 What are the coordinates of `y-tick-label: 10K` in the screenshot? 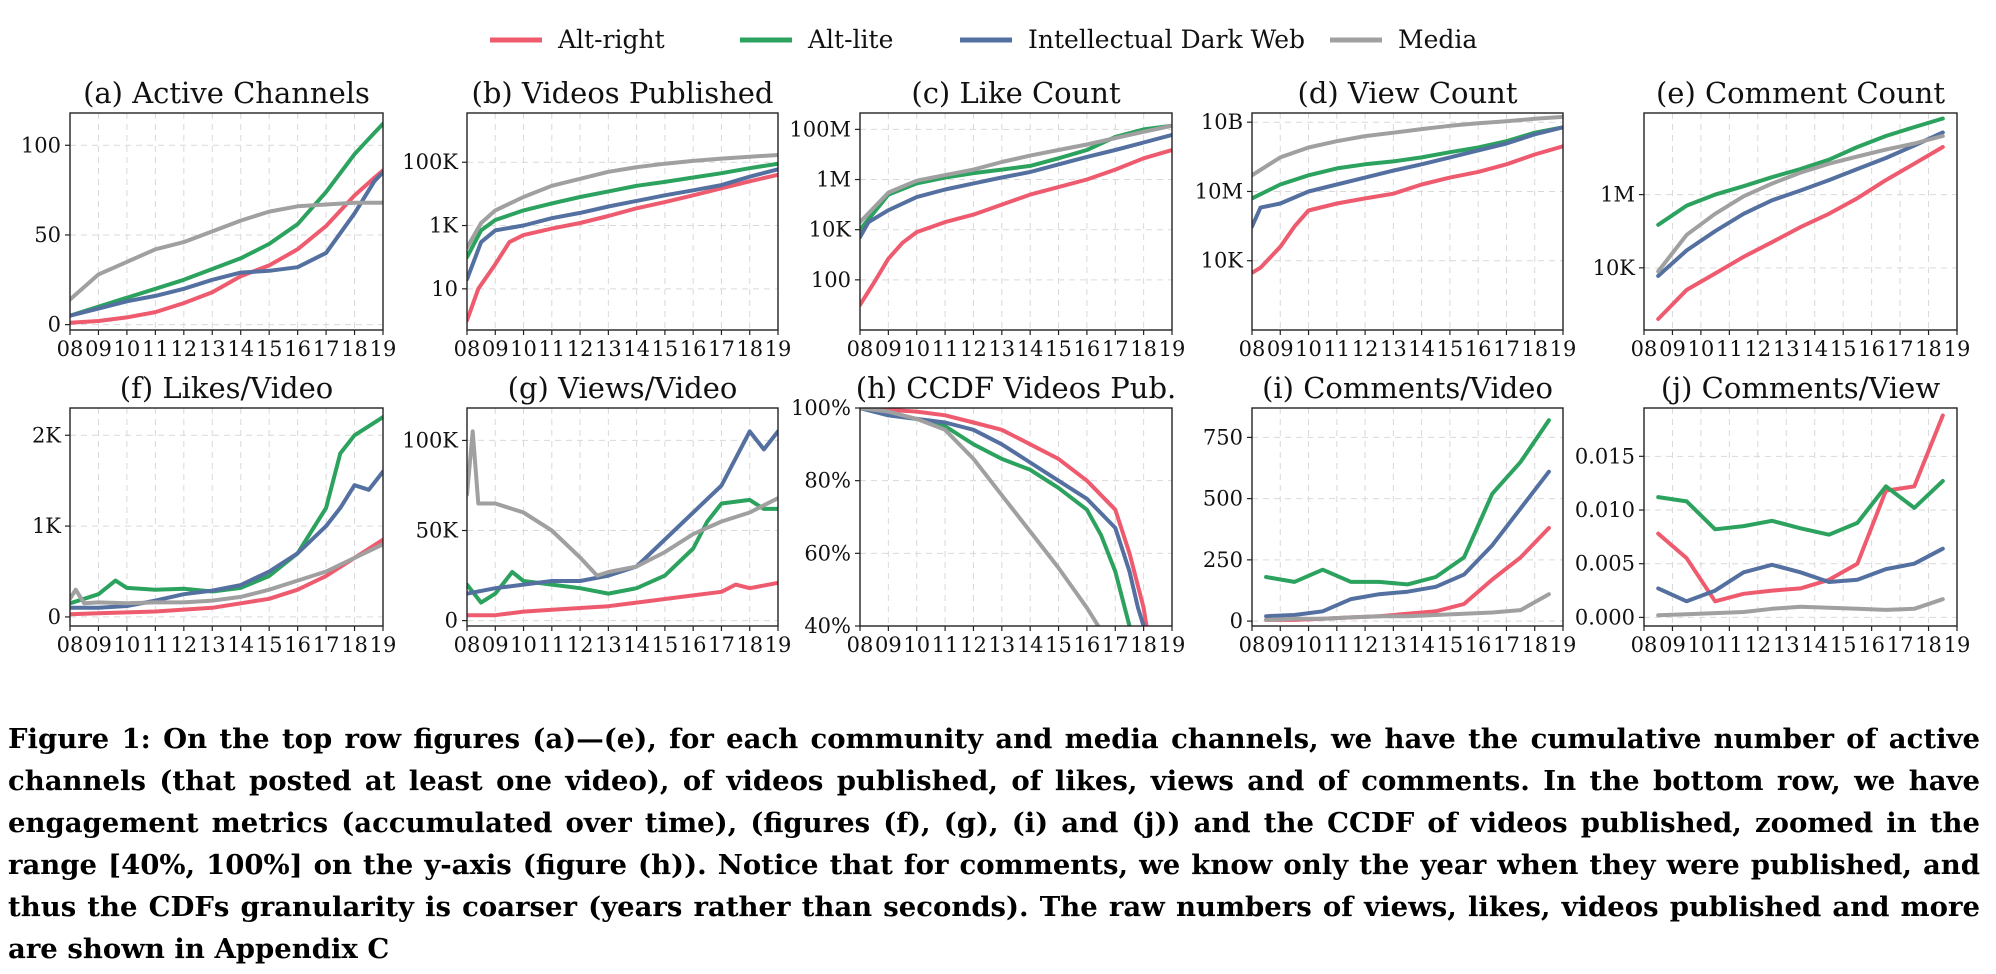 It's located at (1222, 261).